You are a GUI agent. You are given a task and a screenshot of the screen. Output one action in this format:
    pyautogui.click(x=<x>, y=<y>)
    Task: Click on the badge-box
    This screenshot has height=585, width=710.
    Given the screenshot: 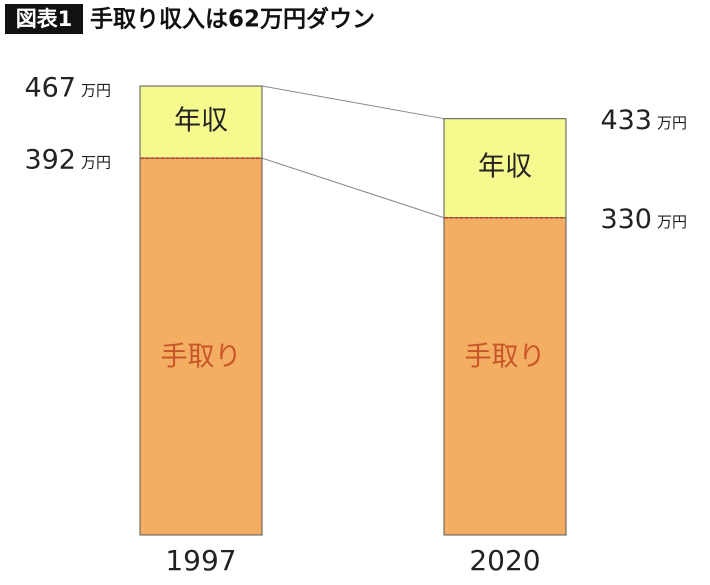 What is the action you would take?
    pyautogui.click(x=44, y=19)
    